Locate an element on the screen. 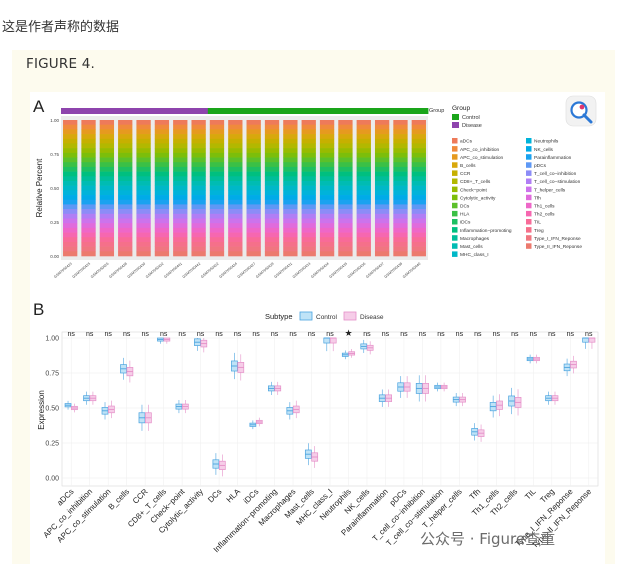  panel-a-y-axis: 0.00 0.25 0.50 0.75 1.00 is located at coordinates (54, 188).